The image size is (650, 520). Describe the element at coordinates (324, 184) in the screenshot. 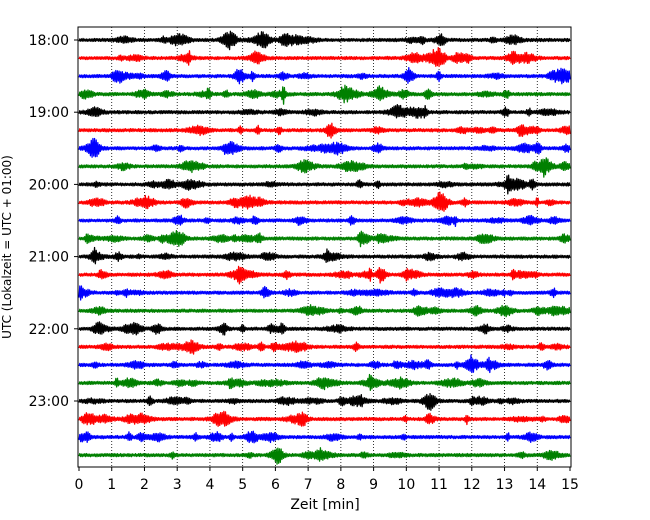

I see `trace-2000` at that location.